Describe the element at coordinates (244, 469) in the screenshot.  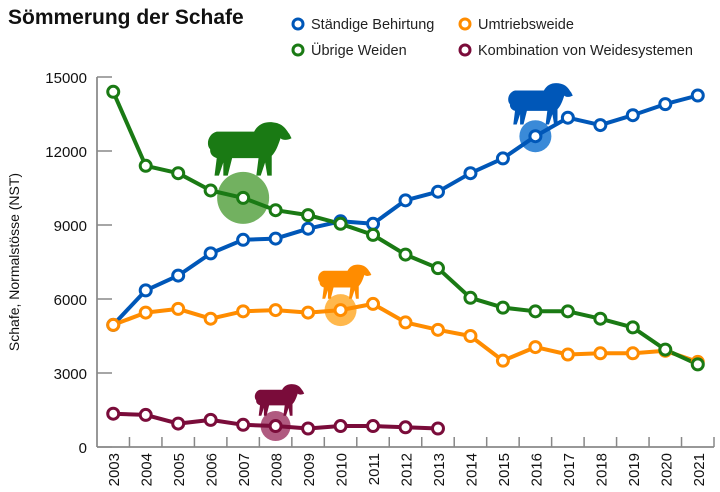
I see `x-tick-label: 2007` at that location.